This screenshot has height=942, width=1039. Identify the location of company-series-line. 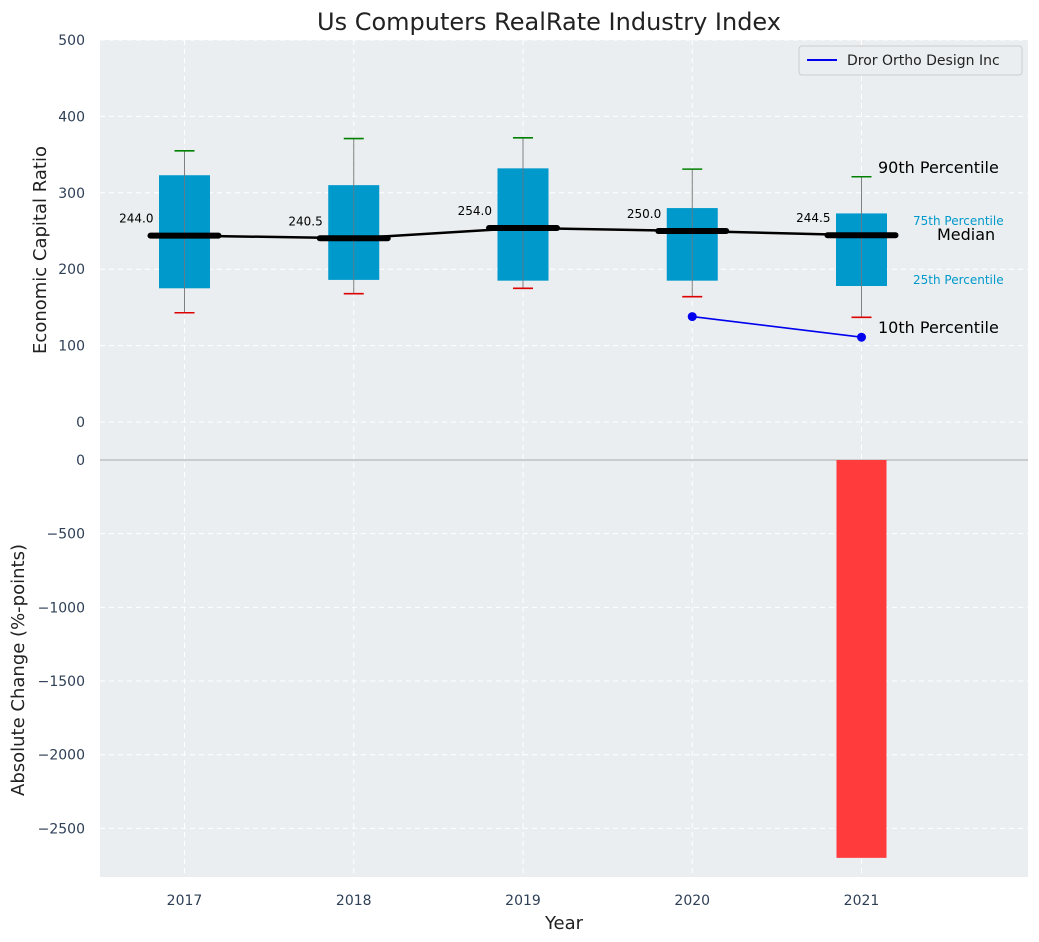
(777, 326).